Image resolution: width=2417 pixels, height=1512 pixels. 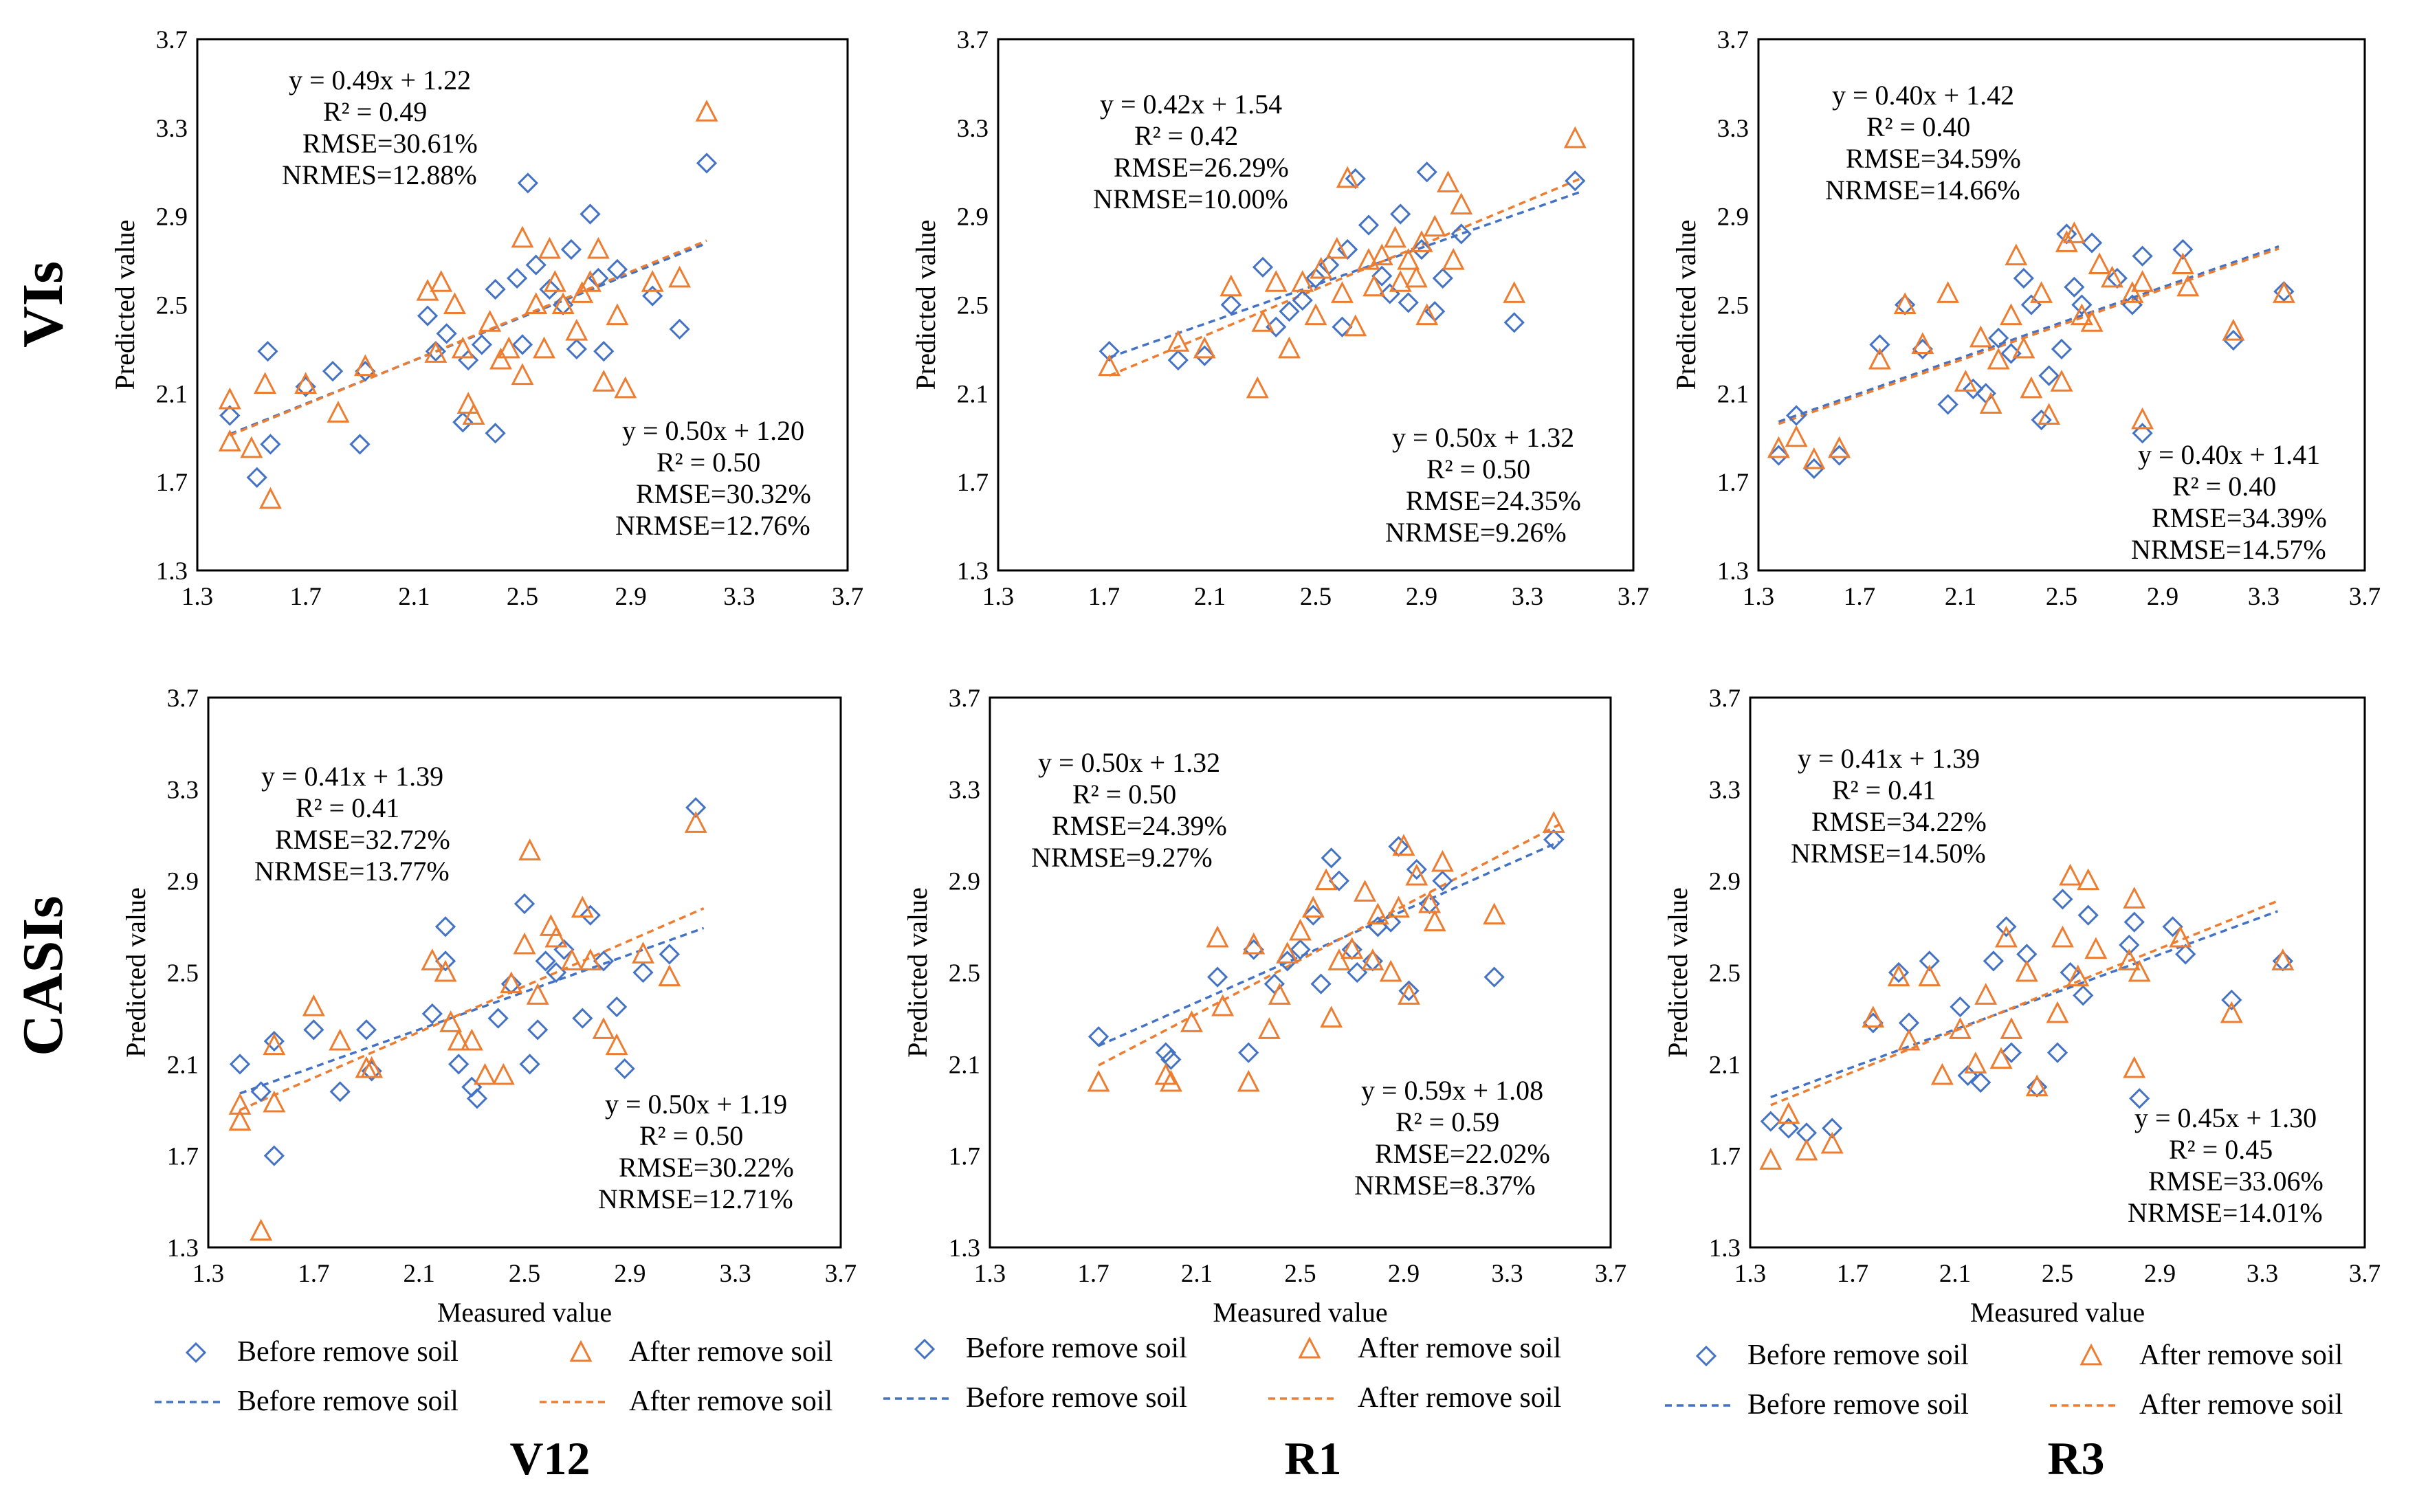 What do you see at coordinates (1888, 854) in the screenshot?
I see `annotation-before: NRMSE=14.50%` at bounding box center [1888, 854].